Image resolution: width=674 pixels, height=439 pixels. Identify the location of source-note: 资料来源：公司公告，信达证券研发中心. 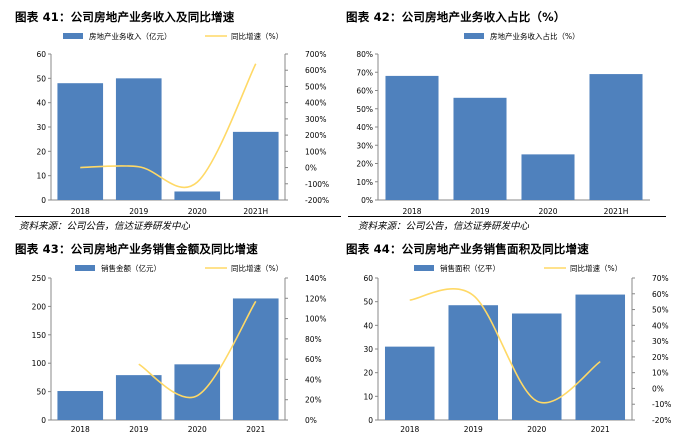
(444, 226).